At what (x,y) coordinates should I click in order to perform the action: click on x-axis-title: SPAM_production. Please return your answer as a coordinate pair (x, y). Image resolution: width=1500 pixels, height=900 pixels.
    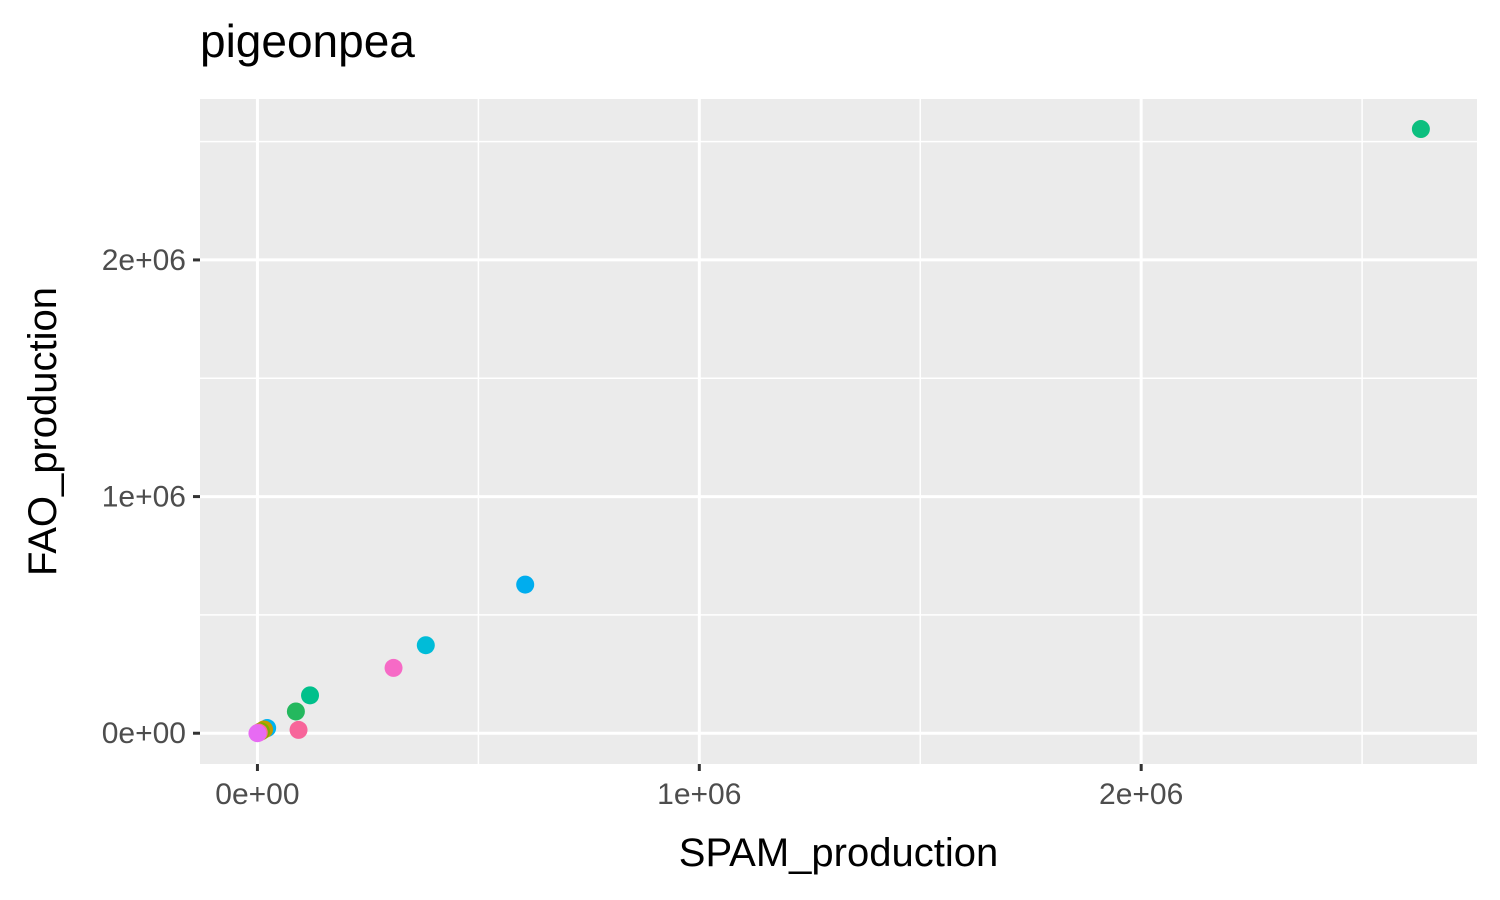
    Looking at the image, I should click on (838, 853).